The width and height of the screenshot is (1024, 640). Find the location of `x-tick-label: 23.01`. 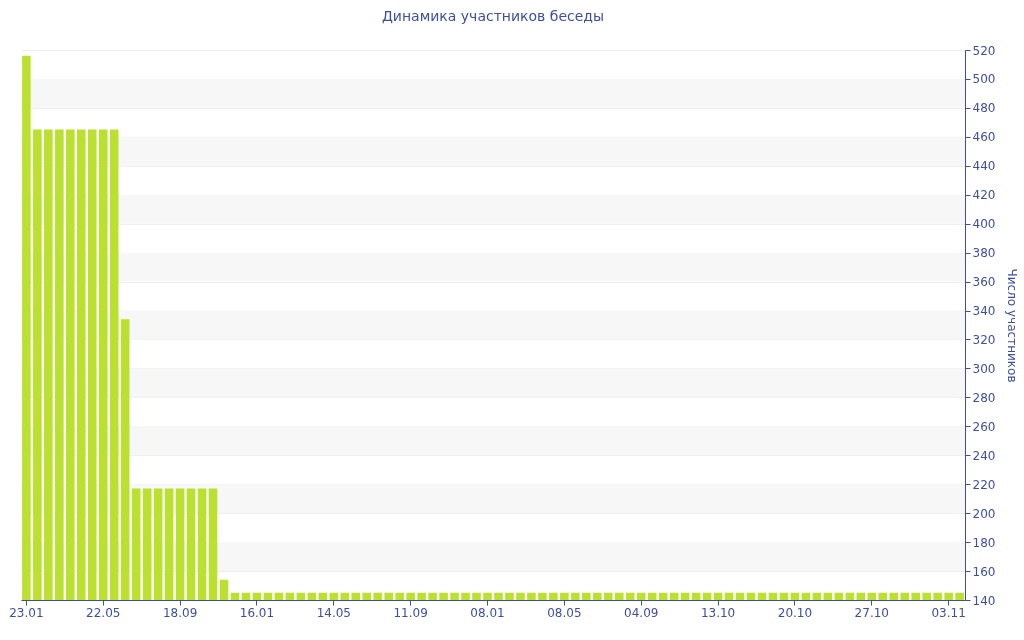

x-tick-label: 23.01 is located at coordinates (26, 612).